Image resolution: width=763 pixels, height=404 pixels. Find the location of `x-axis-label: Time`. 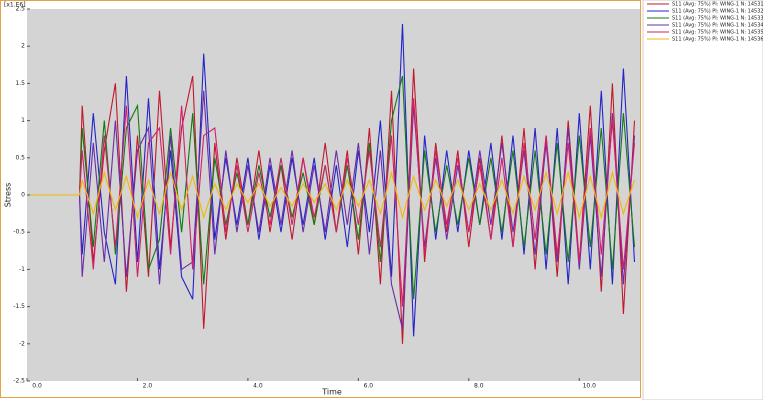

x-axis-label: Time is located at coordinates (331, 392).